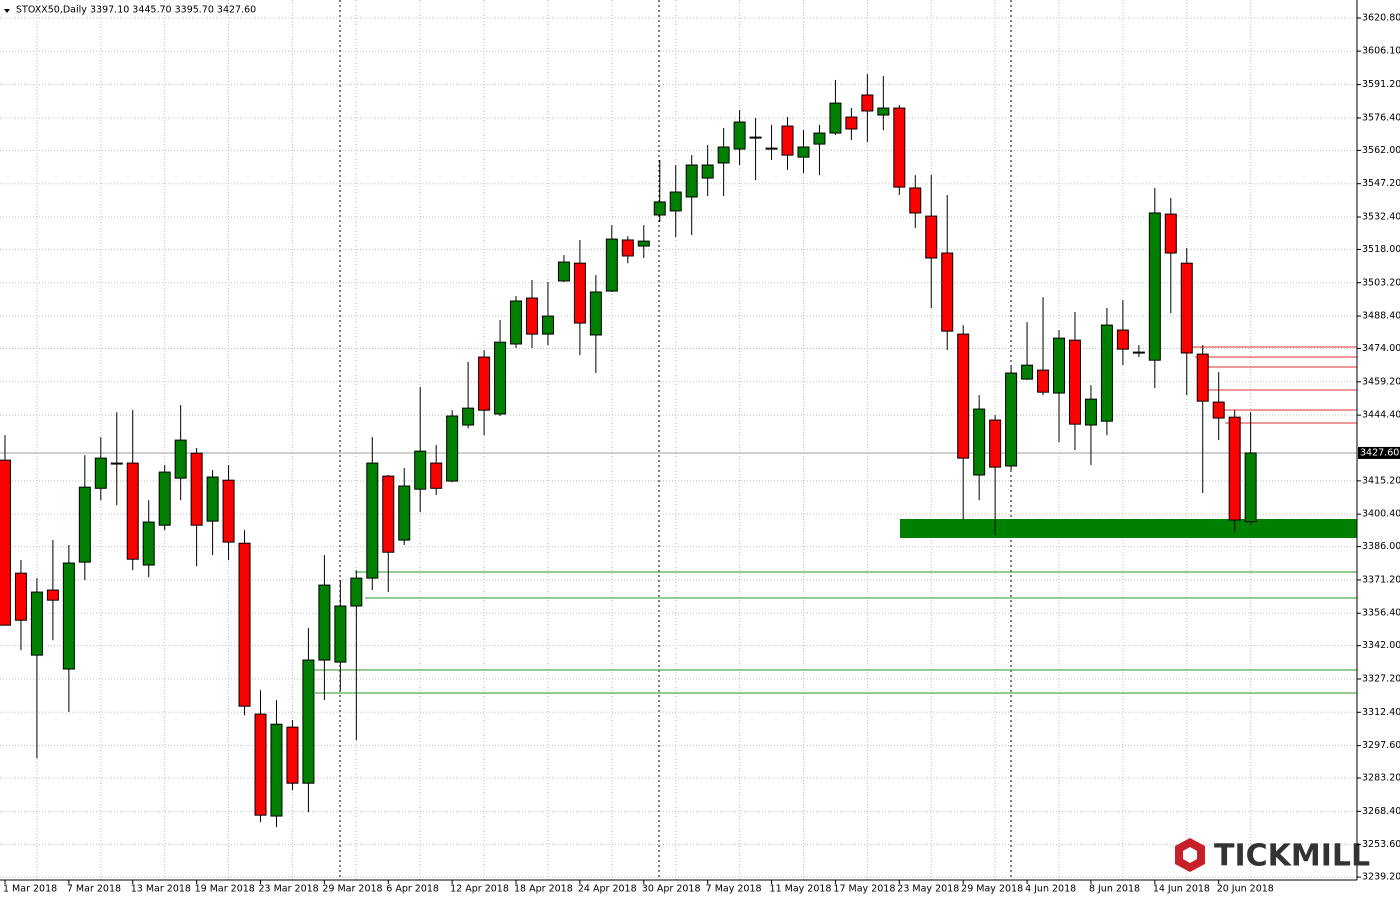 Image resolution: width=1400 pixels, height=900 pixels. I want to click on y-tick-label: 3591.20, so click(1381, 84).